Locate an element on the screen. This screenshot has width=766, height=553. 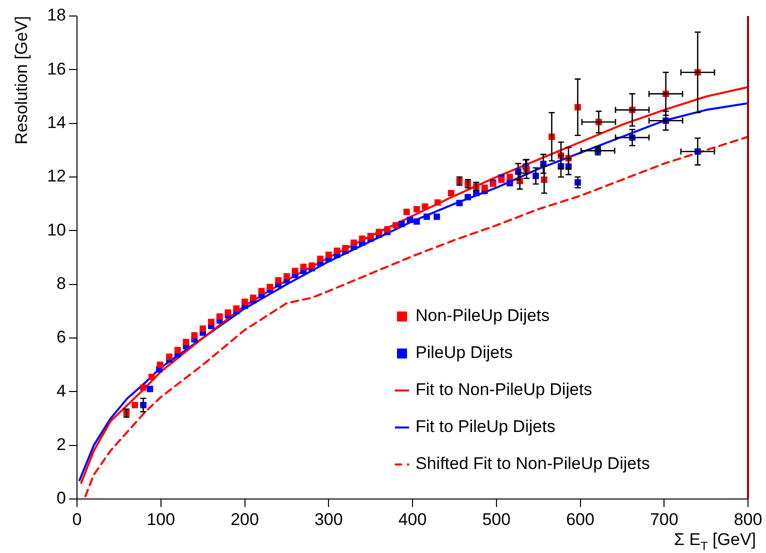
y-tick-label: 8 is located at coordinates (61, 284).